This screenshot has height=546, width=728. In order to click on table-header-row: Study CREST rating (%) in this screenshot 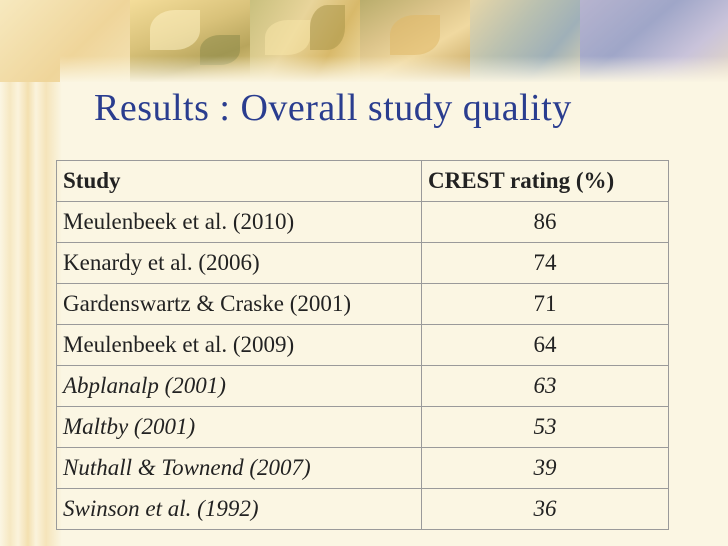, I will do `click(362, 181)`.